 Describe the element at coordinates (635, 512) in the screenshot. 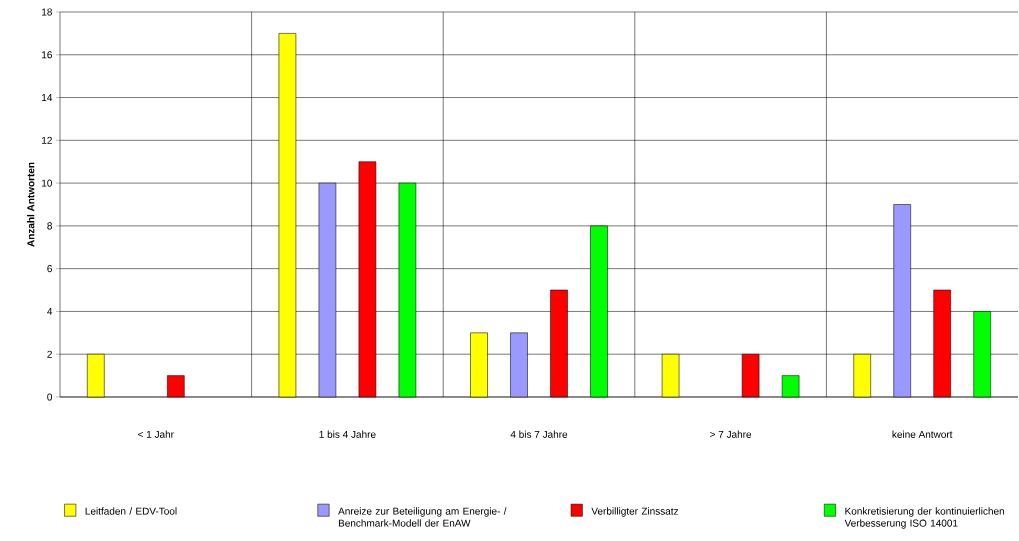

I see `legend-label: Verbilligter Zinssatz` at that location.